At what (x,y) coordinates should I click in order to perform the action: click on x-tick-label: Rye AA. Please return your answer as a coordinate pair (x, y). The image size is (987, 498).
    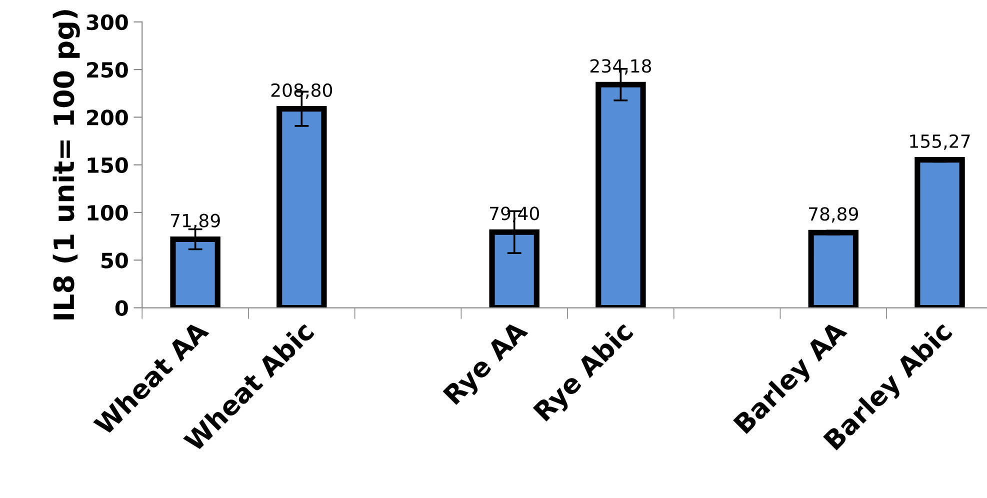
    Looking at the image, I should click on (487, 364).